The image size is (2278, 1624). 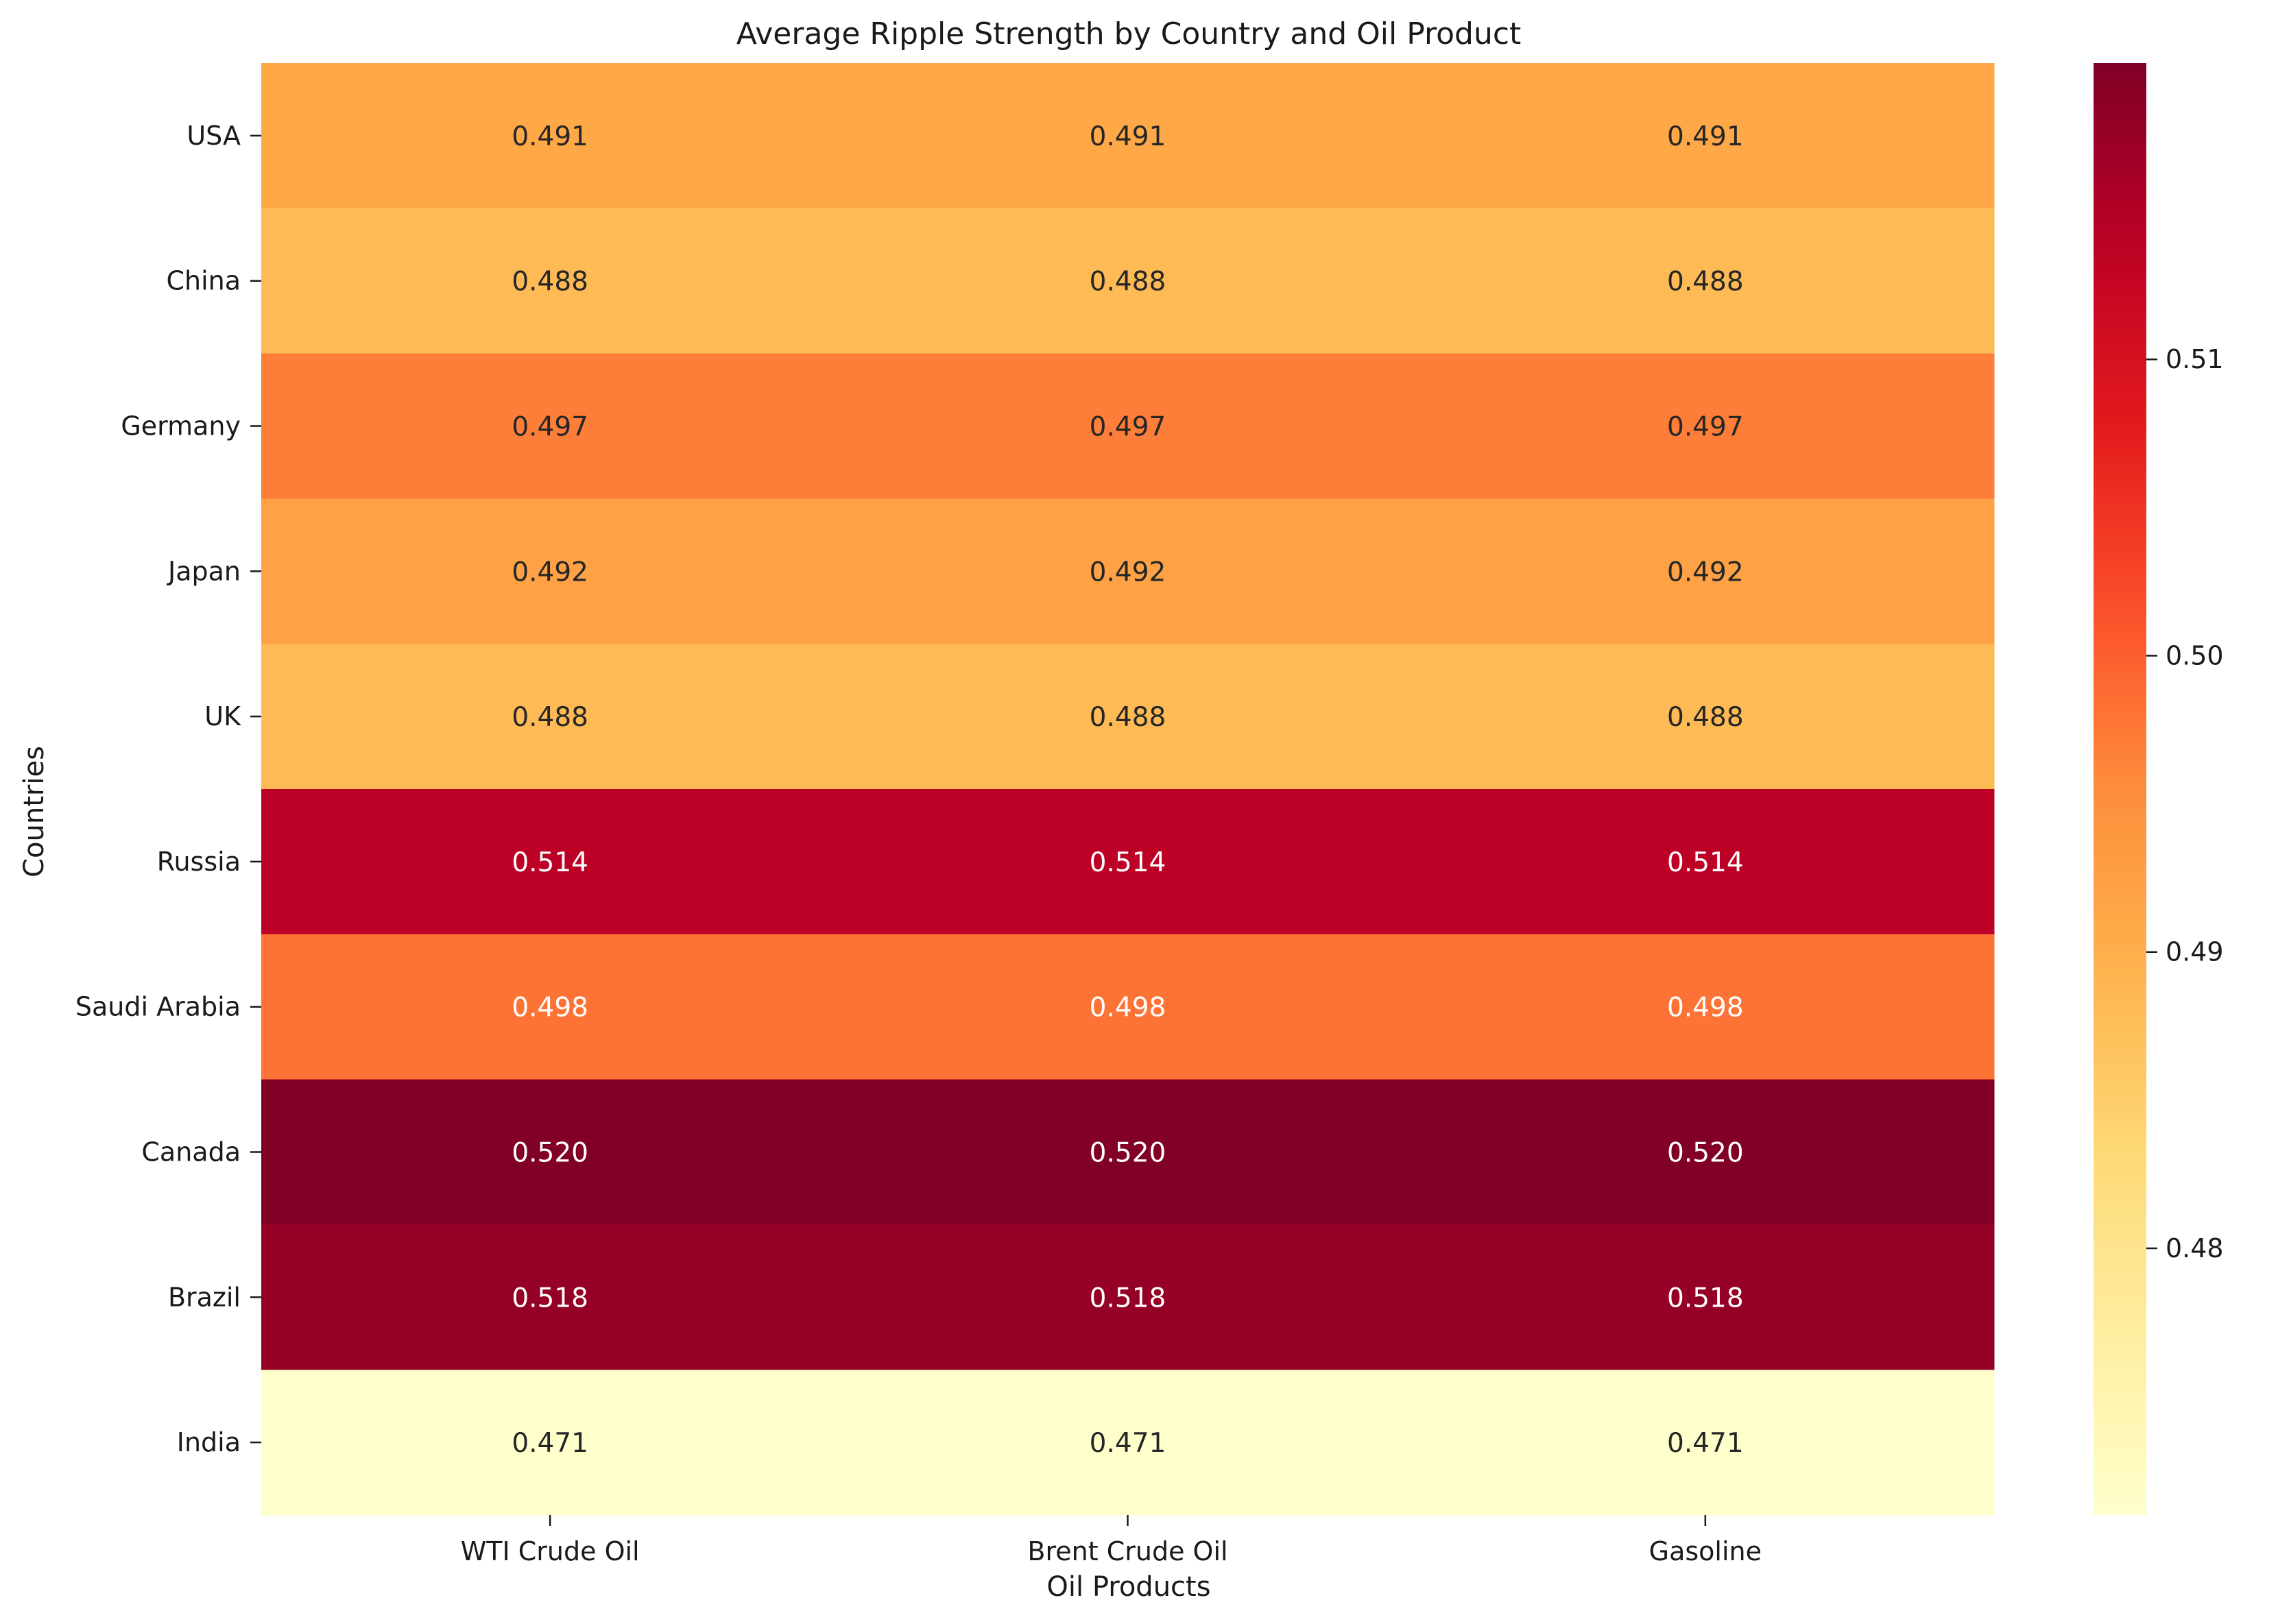 I want to click on y-tick-label: UK, so click(x=223, y=716).